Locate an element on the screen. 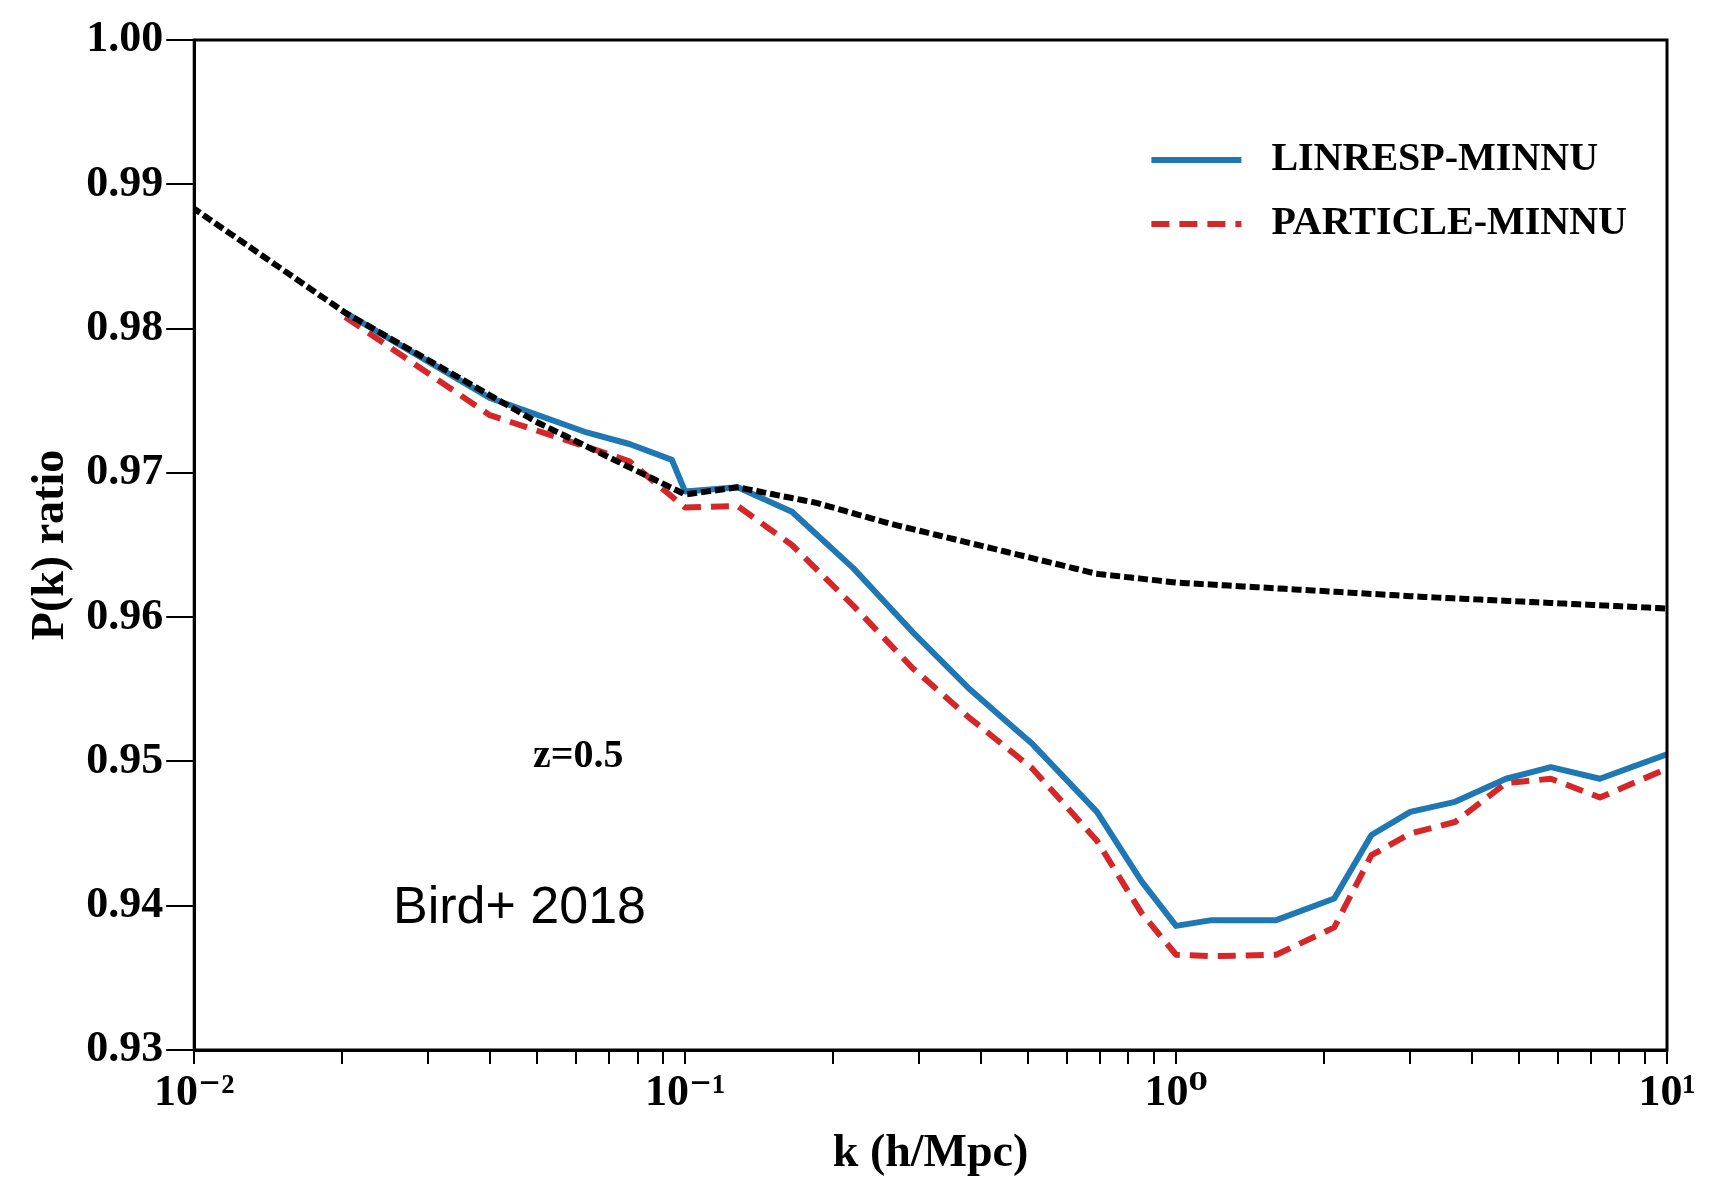  legend-label: PARTICLE-MINNU is located at coordinates (1449, 221).